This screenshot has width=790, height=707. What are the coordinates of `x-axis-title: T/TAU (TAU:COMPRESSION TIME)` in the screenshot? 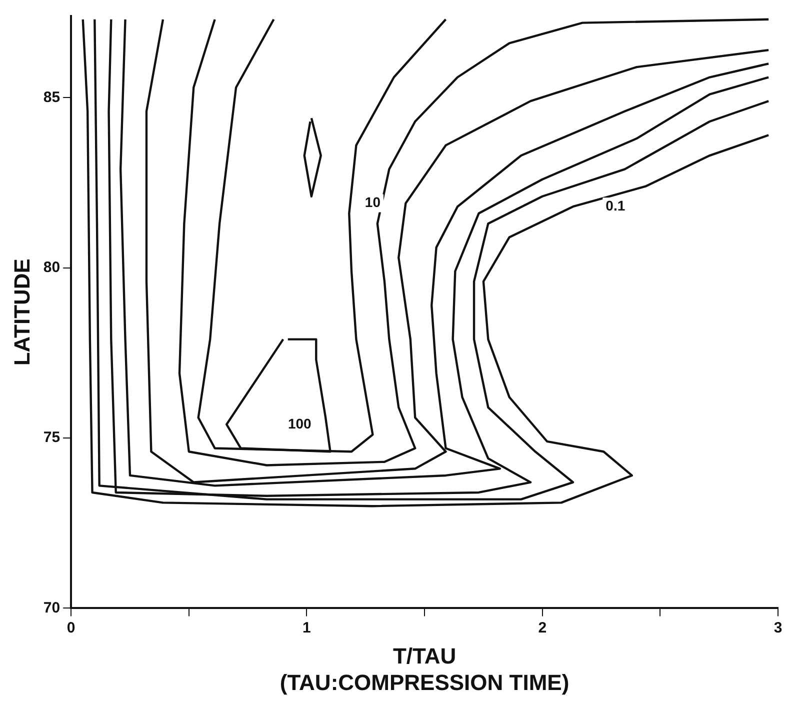 It's located at (425, 669).